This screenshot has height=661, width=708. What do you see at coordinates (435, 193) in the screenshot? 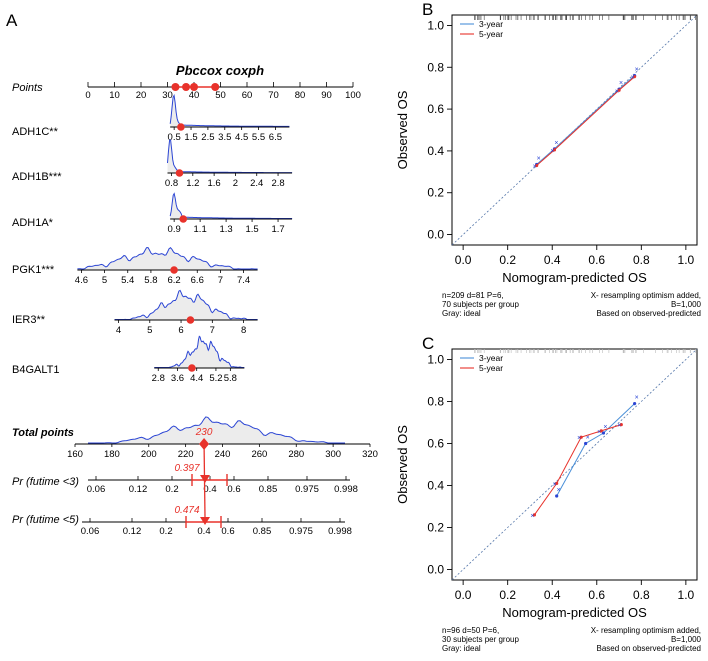
I see `panel-b-ytick-label: 0.2` at bounding box center [435, 193].